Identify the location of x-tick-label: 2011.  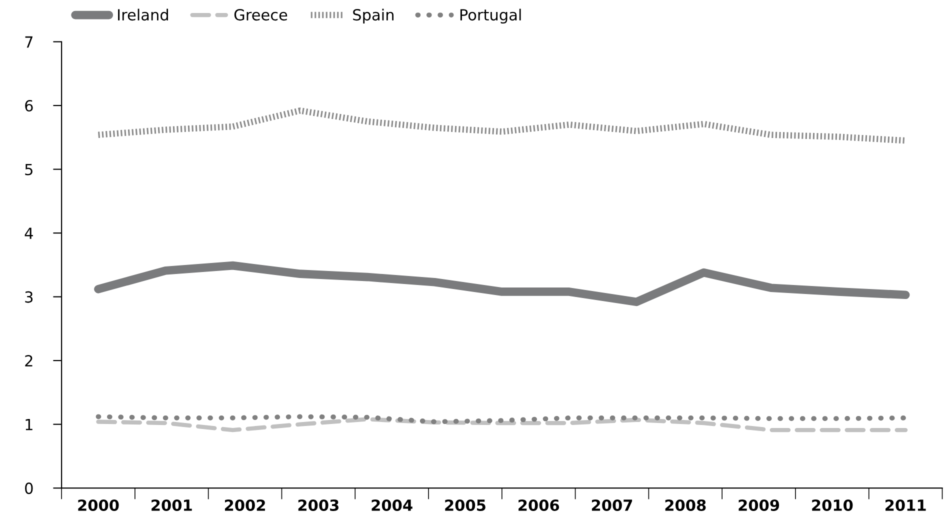
(906, 505).